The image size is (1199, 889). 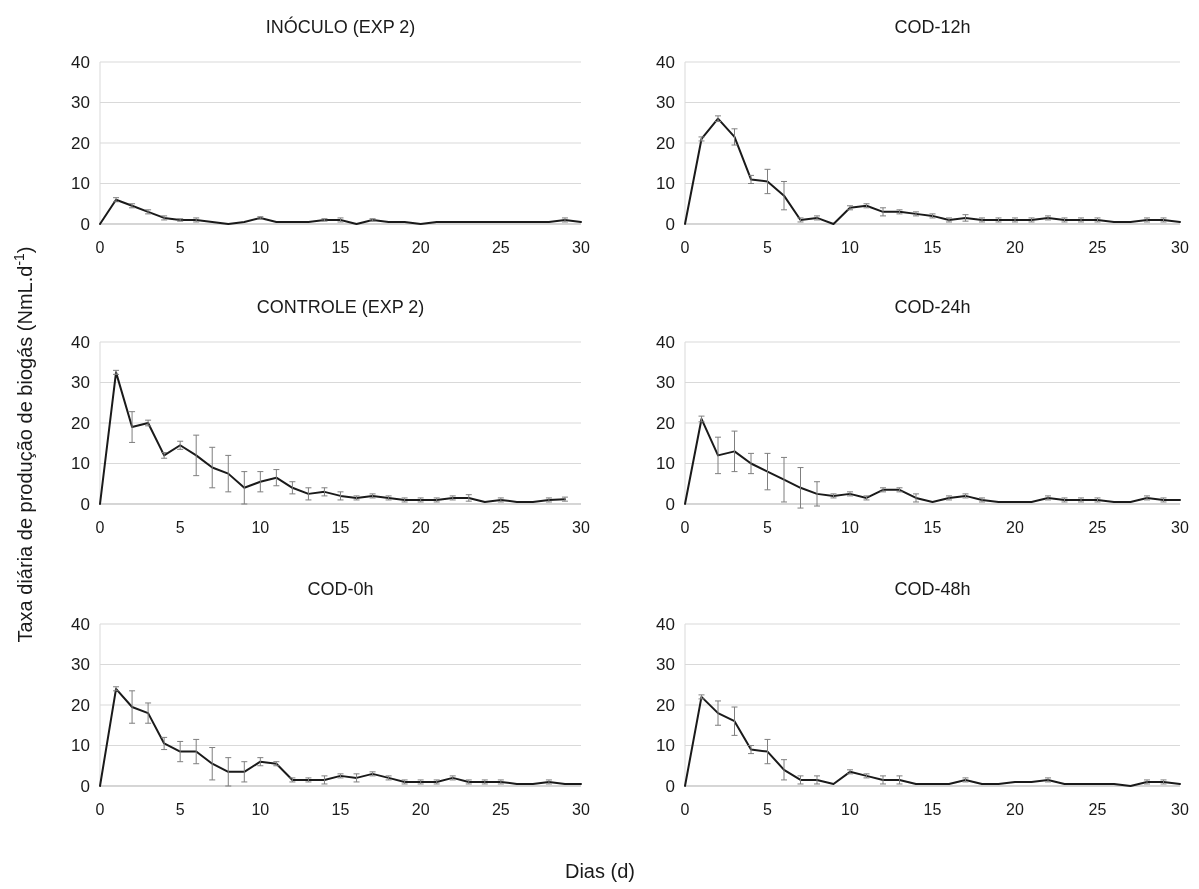 I want to click on chart-title: COD-0h, so click(x=340, y=589).